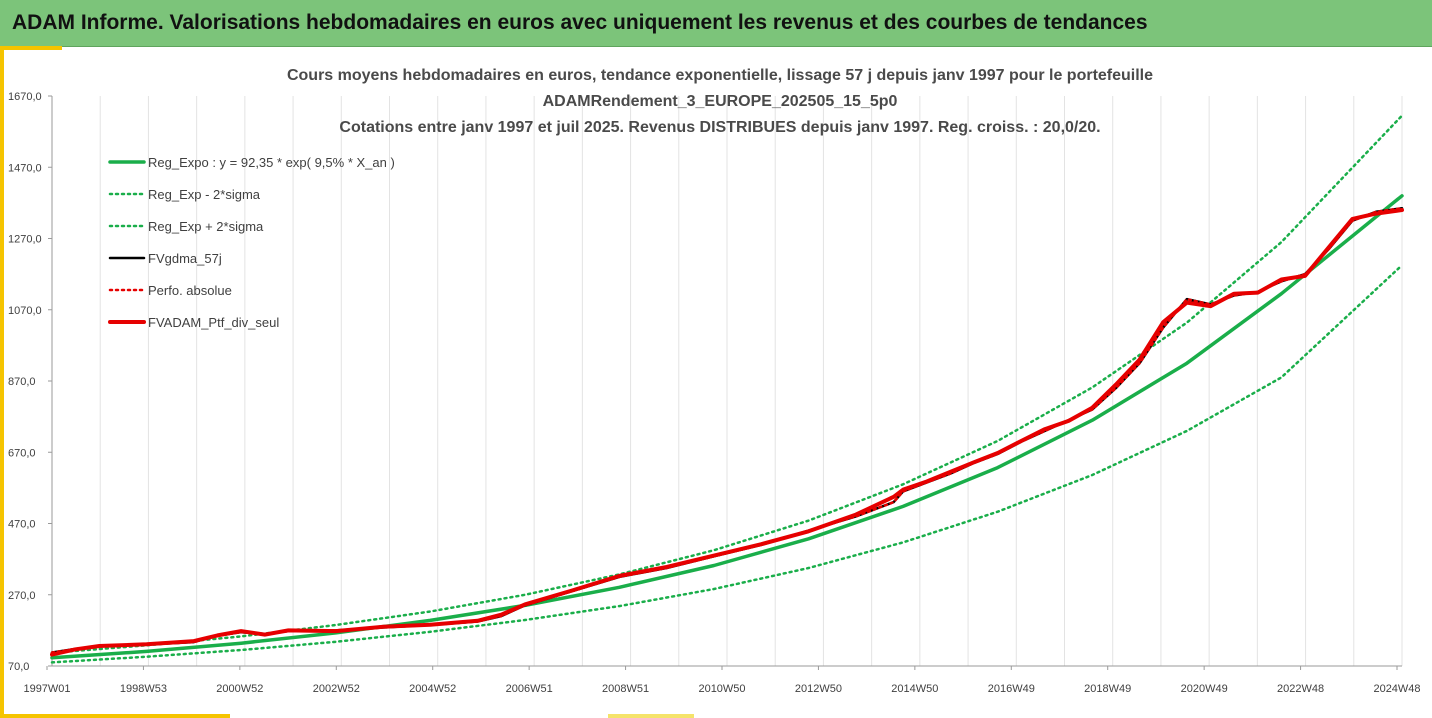 This screenshot has width=1432, height=718. Describe the element at coordinates (1204, 689) in the screenshot. I see `x-tick-label: 2020W49` at that location.